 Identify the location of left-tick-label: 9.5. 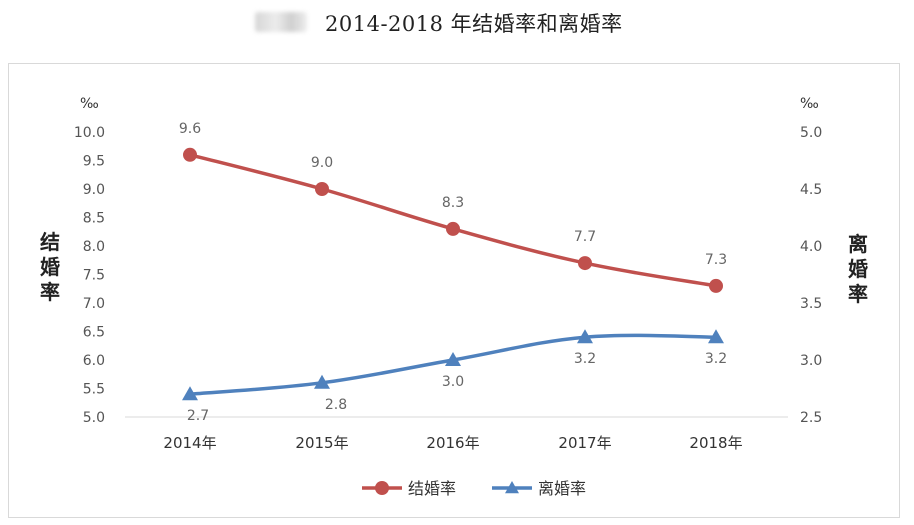
(94, 162).